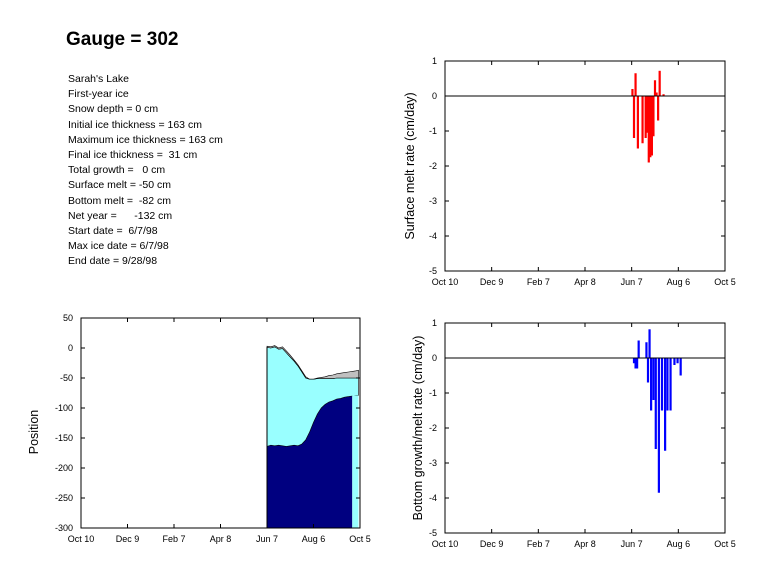 Image resolution: width=760 pixels, height=570 pixels. What do you see at coordinates (117, 170) in the screenshot?
I see `info-line: Total growth = 0 cm` at bounding box center [117, 170].